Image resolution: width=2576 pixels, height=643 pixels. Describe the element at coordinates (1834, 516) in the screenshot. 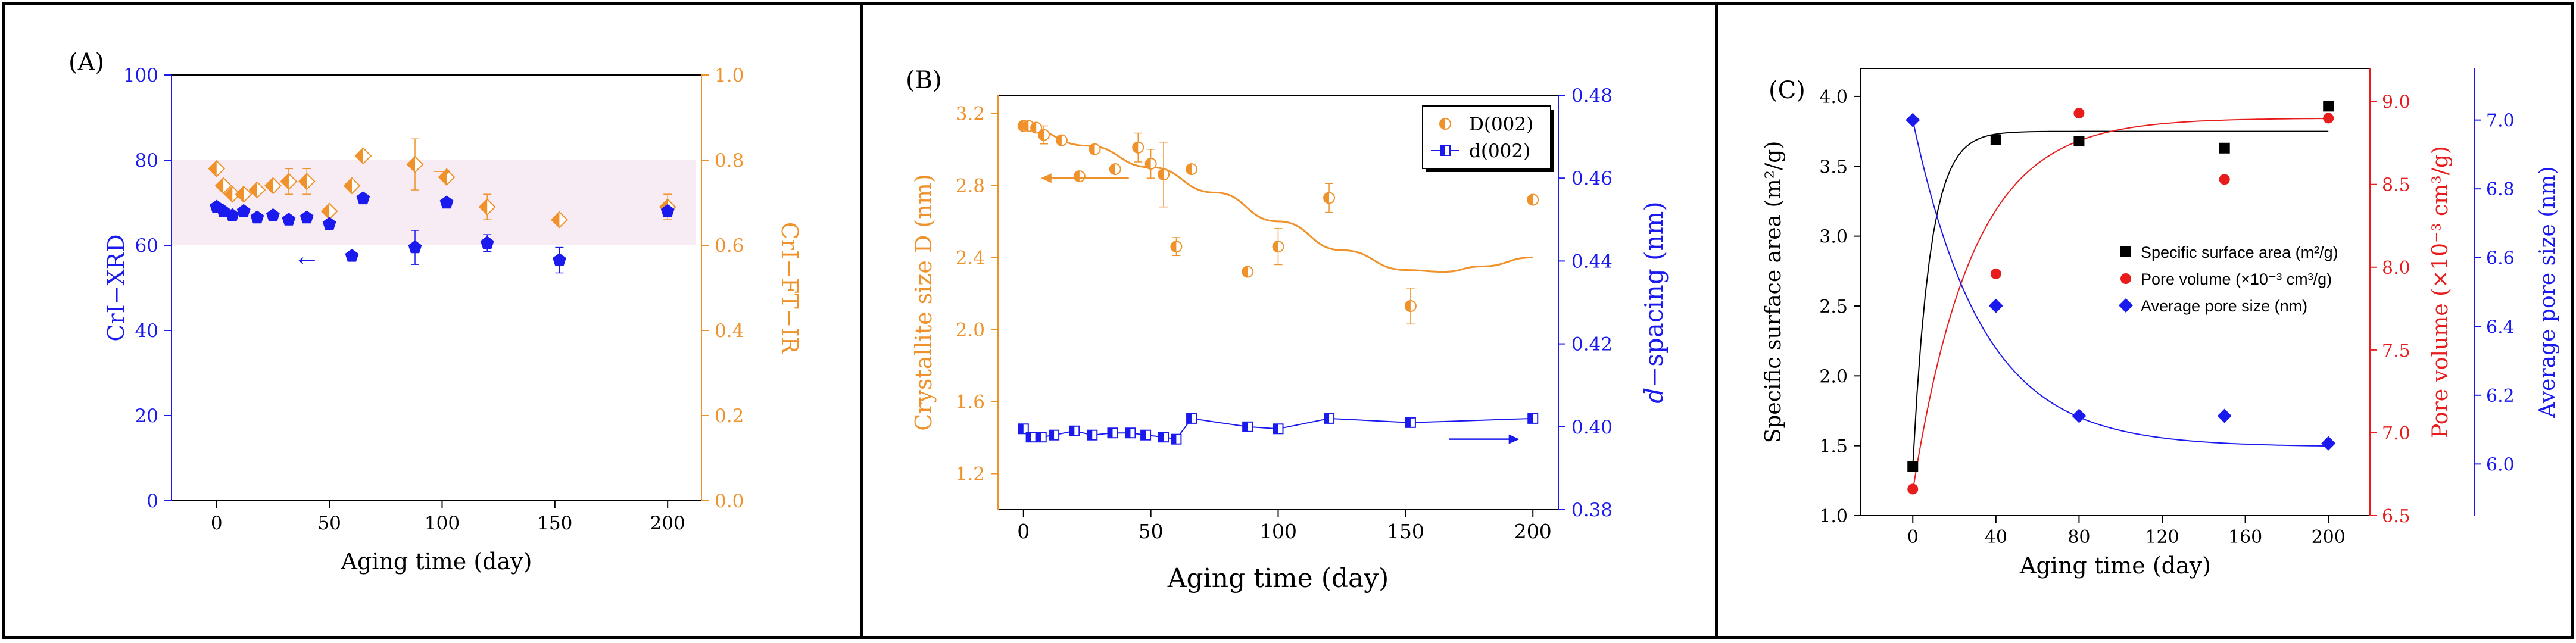

I see `c-yl-tick-label: 1.0` at that location.